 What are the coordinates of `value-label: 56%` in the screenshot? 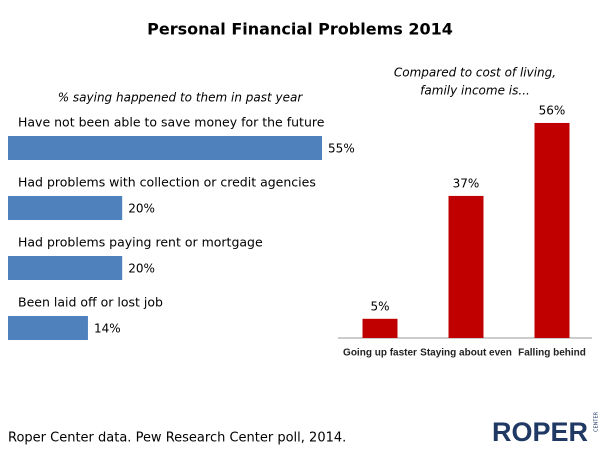 It's located at (552, 110).